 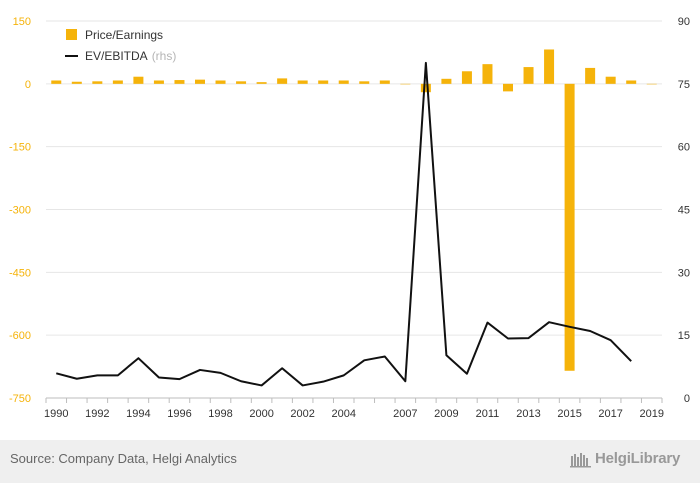 What do you see at coordinates (684, 85) in the screenshot?
I see `right-tick-label: 75` at bounding box center [684, 85].